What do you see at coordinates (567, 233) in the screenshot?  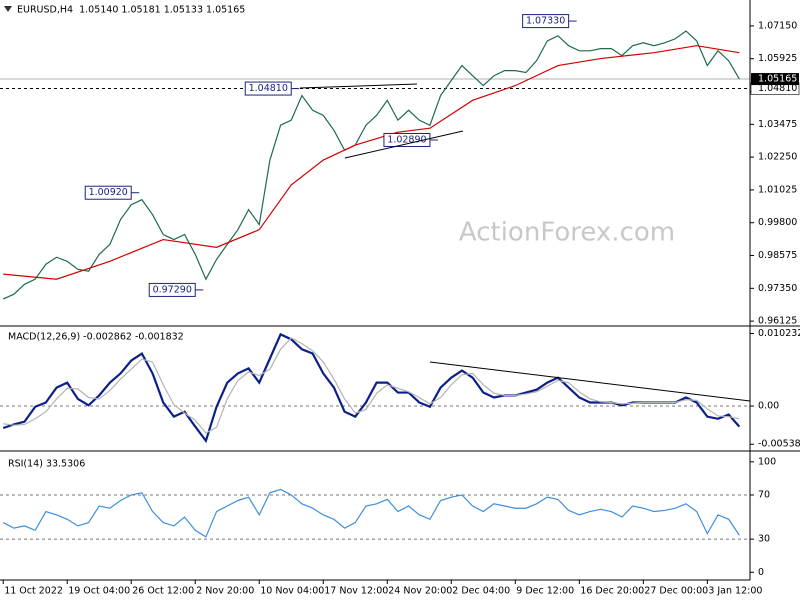 I see `watermark: ActionForex.com` at bounding box center [567, 233].